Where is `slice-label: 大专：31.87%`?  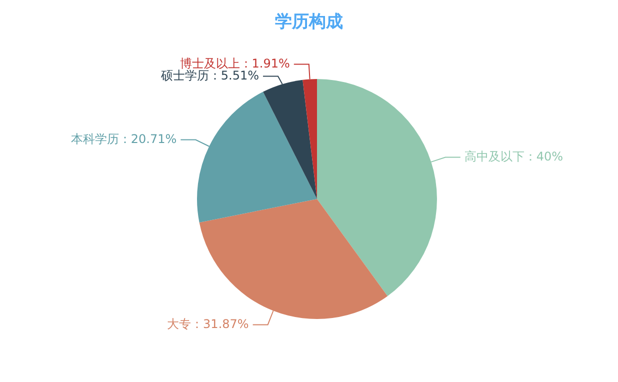 slice-label: 大专：31.87% is located at coordinates (208, 323).